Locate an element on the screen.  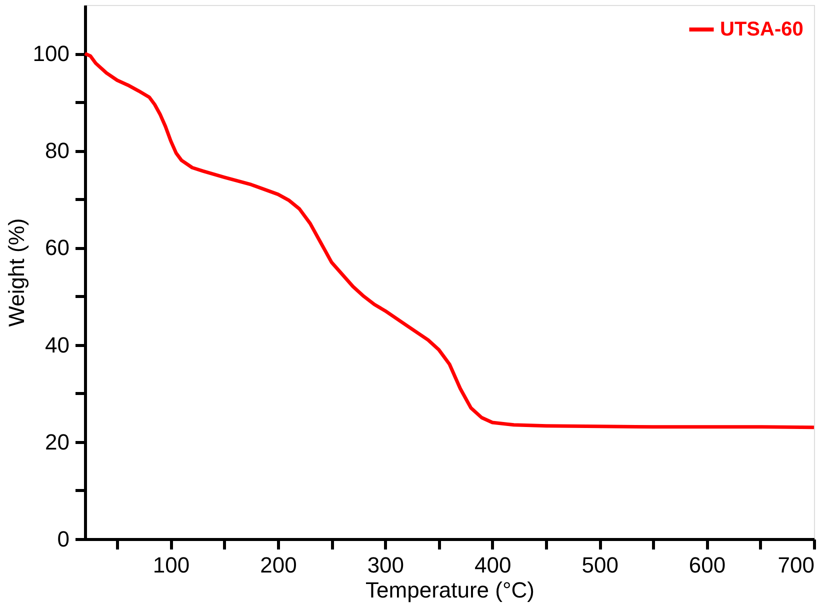
x-tick-label: 700 is located at coordinates (796, 565).